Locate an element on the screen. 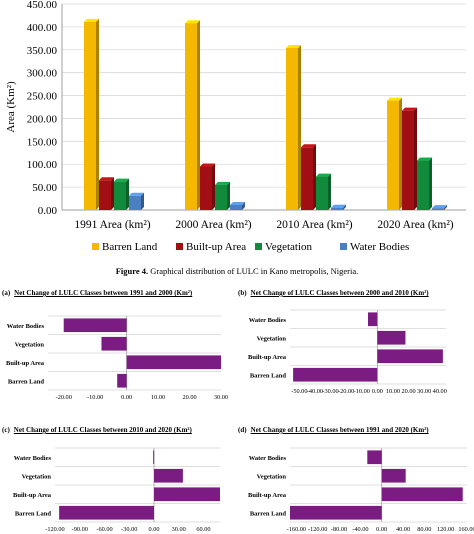  y-tick-label: 0.00 is located at coordinates (48, 211).